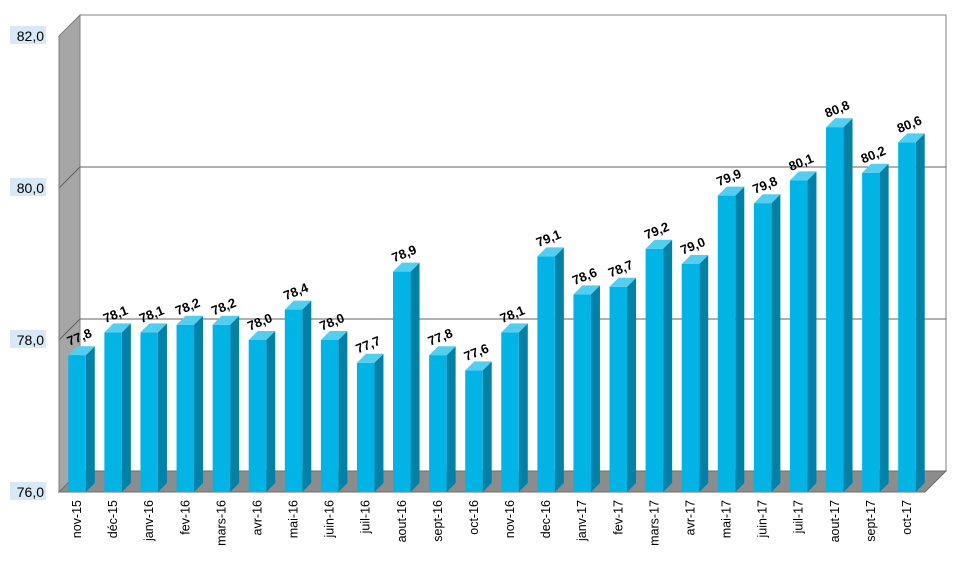  I want to click on x-tick-label: fev-17, so click(618, 517).